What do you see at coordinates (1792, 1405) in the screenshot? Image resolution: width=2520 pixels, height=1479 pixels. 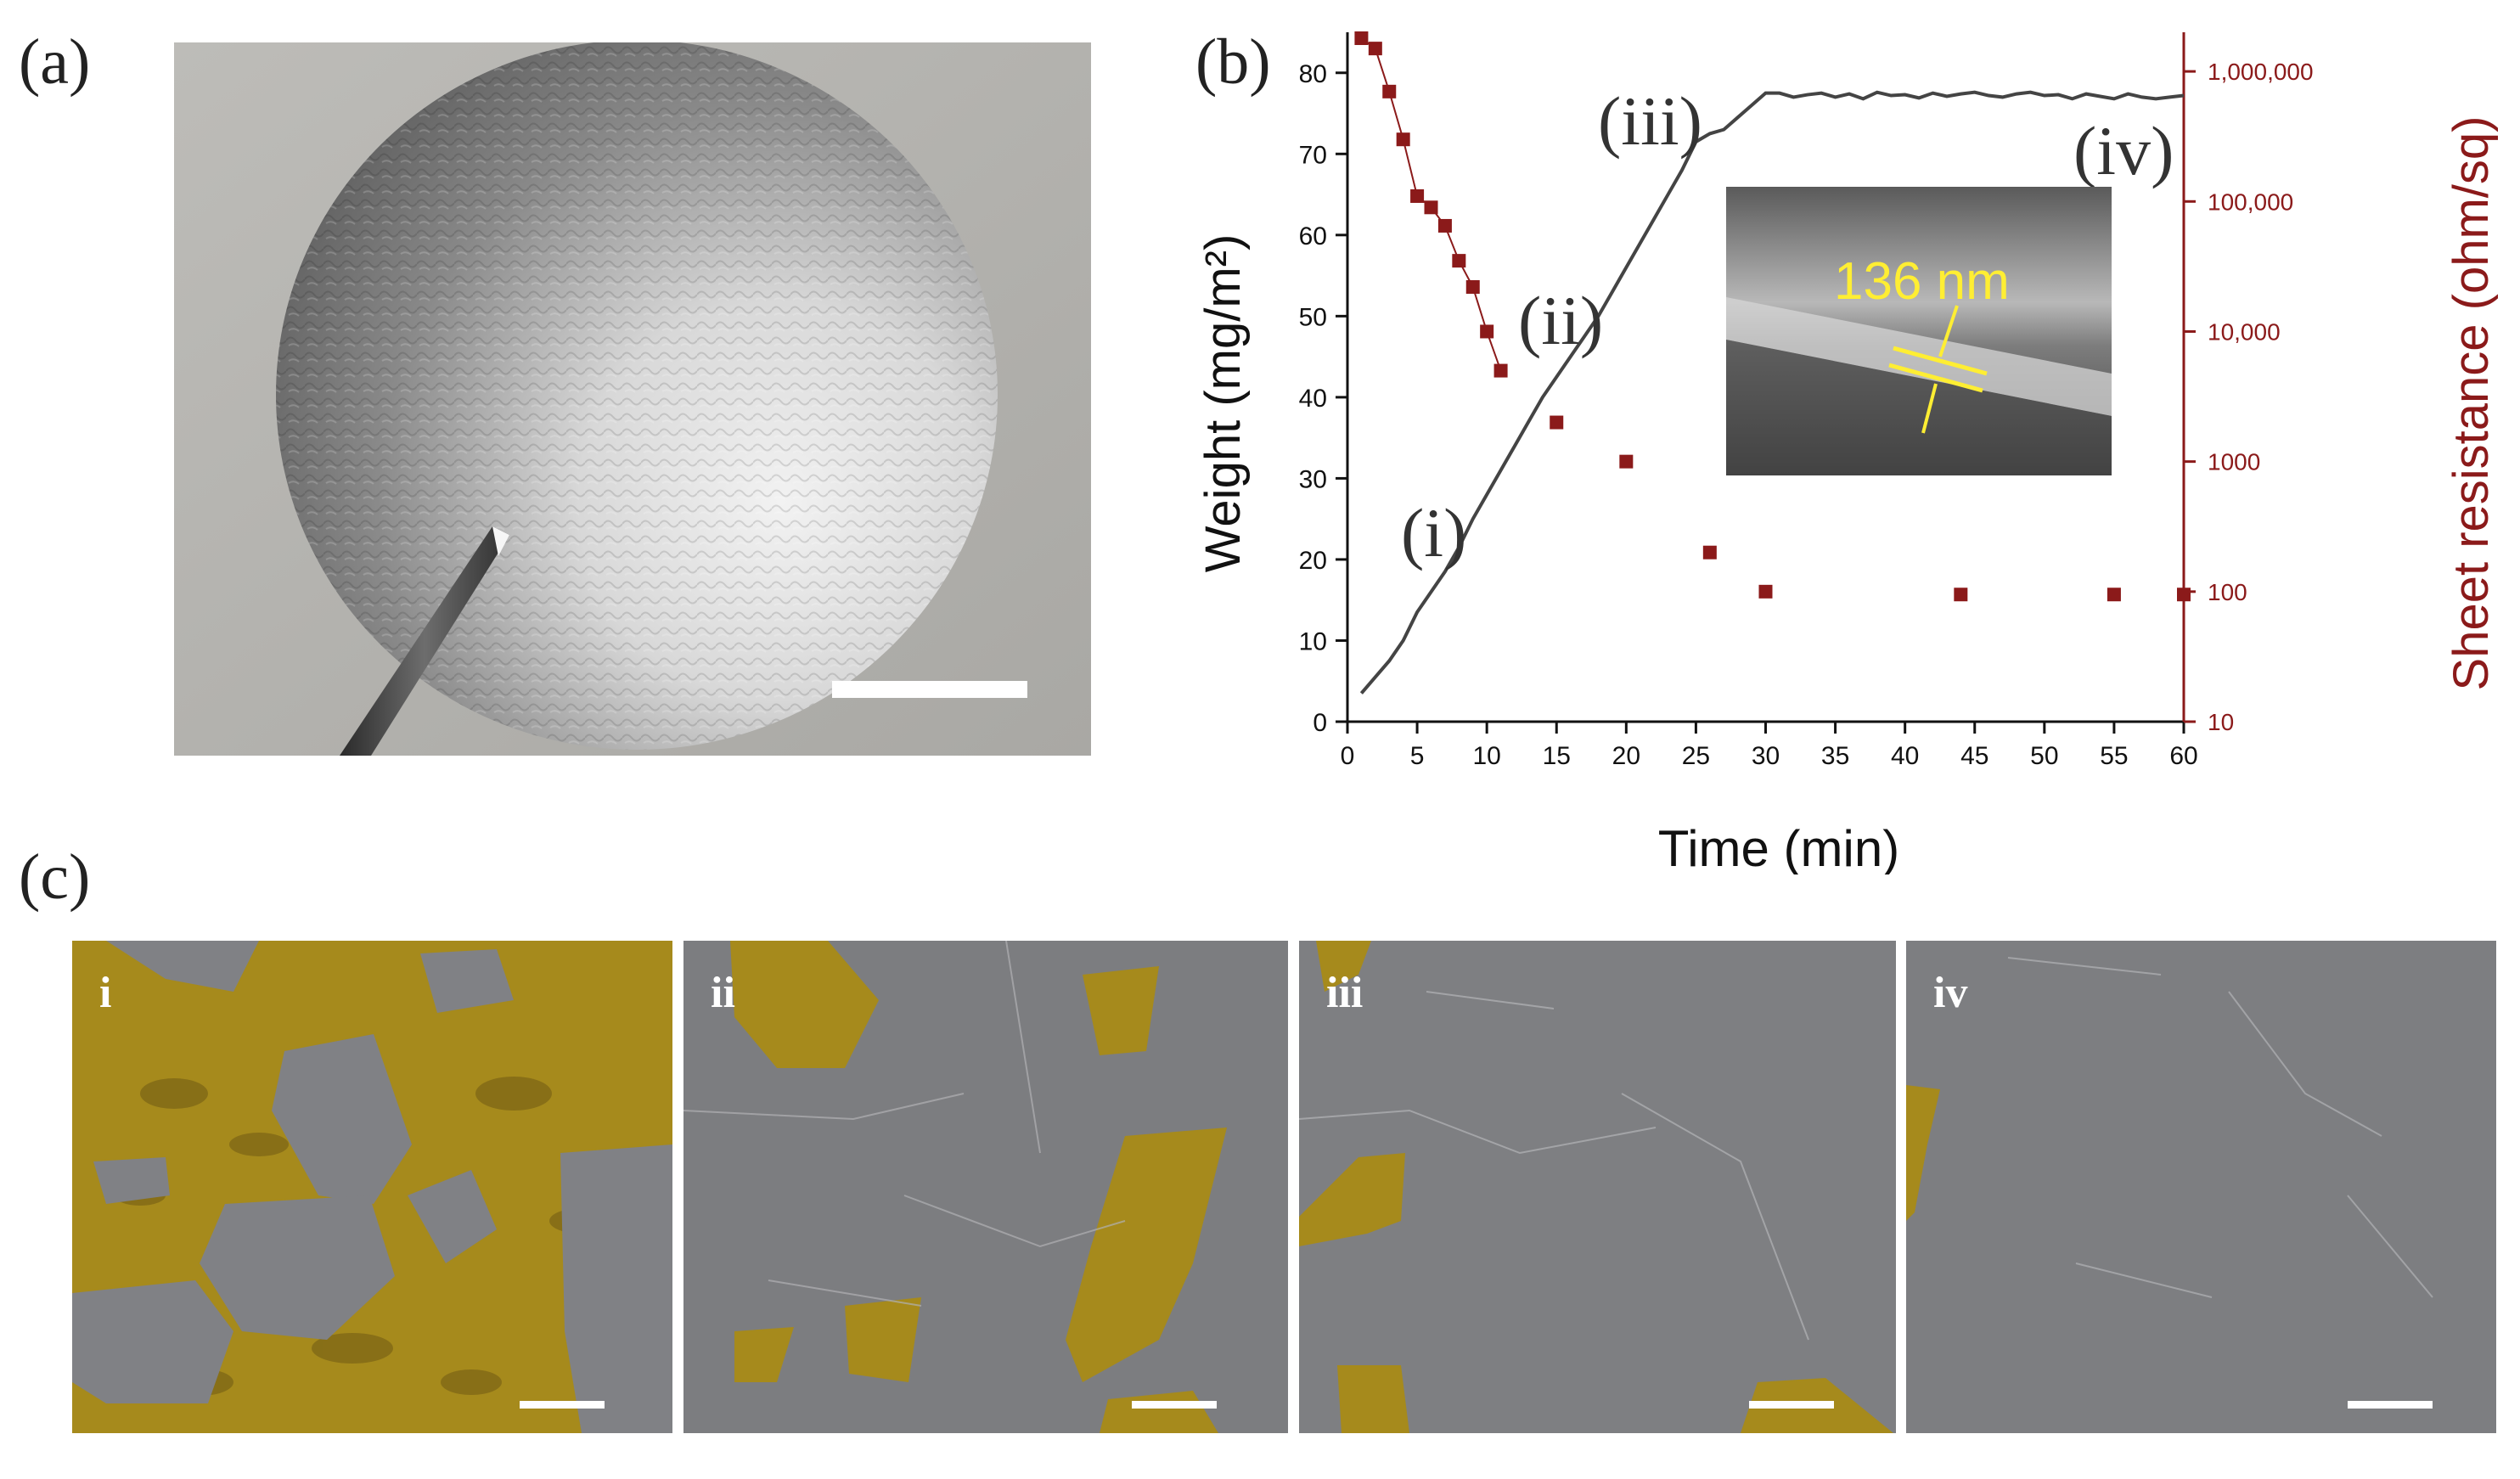 I see `scale-bar-iii` at bounding box center [1792, 1405].